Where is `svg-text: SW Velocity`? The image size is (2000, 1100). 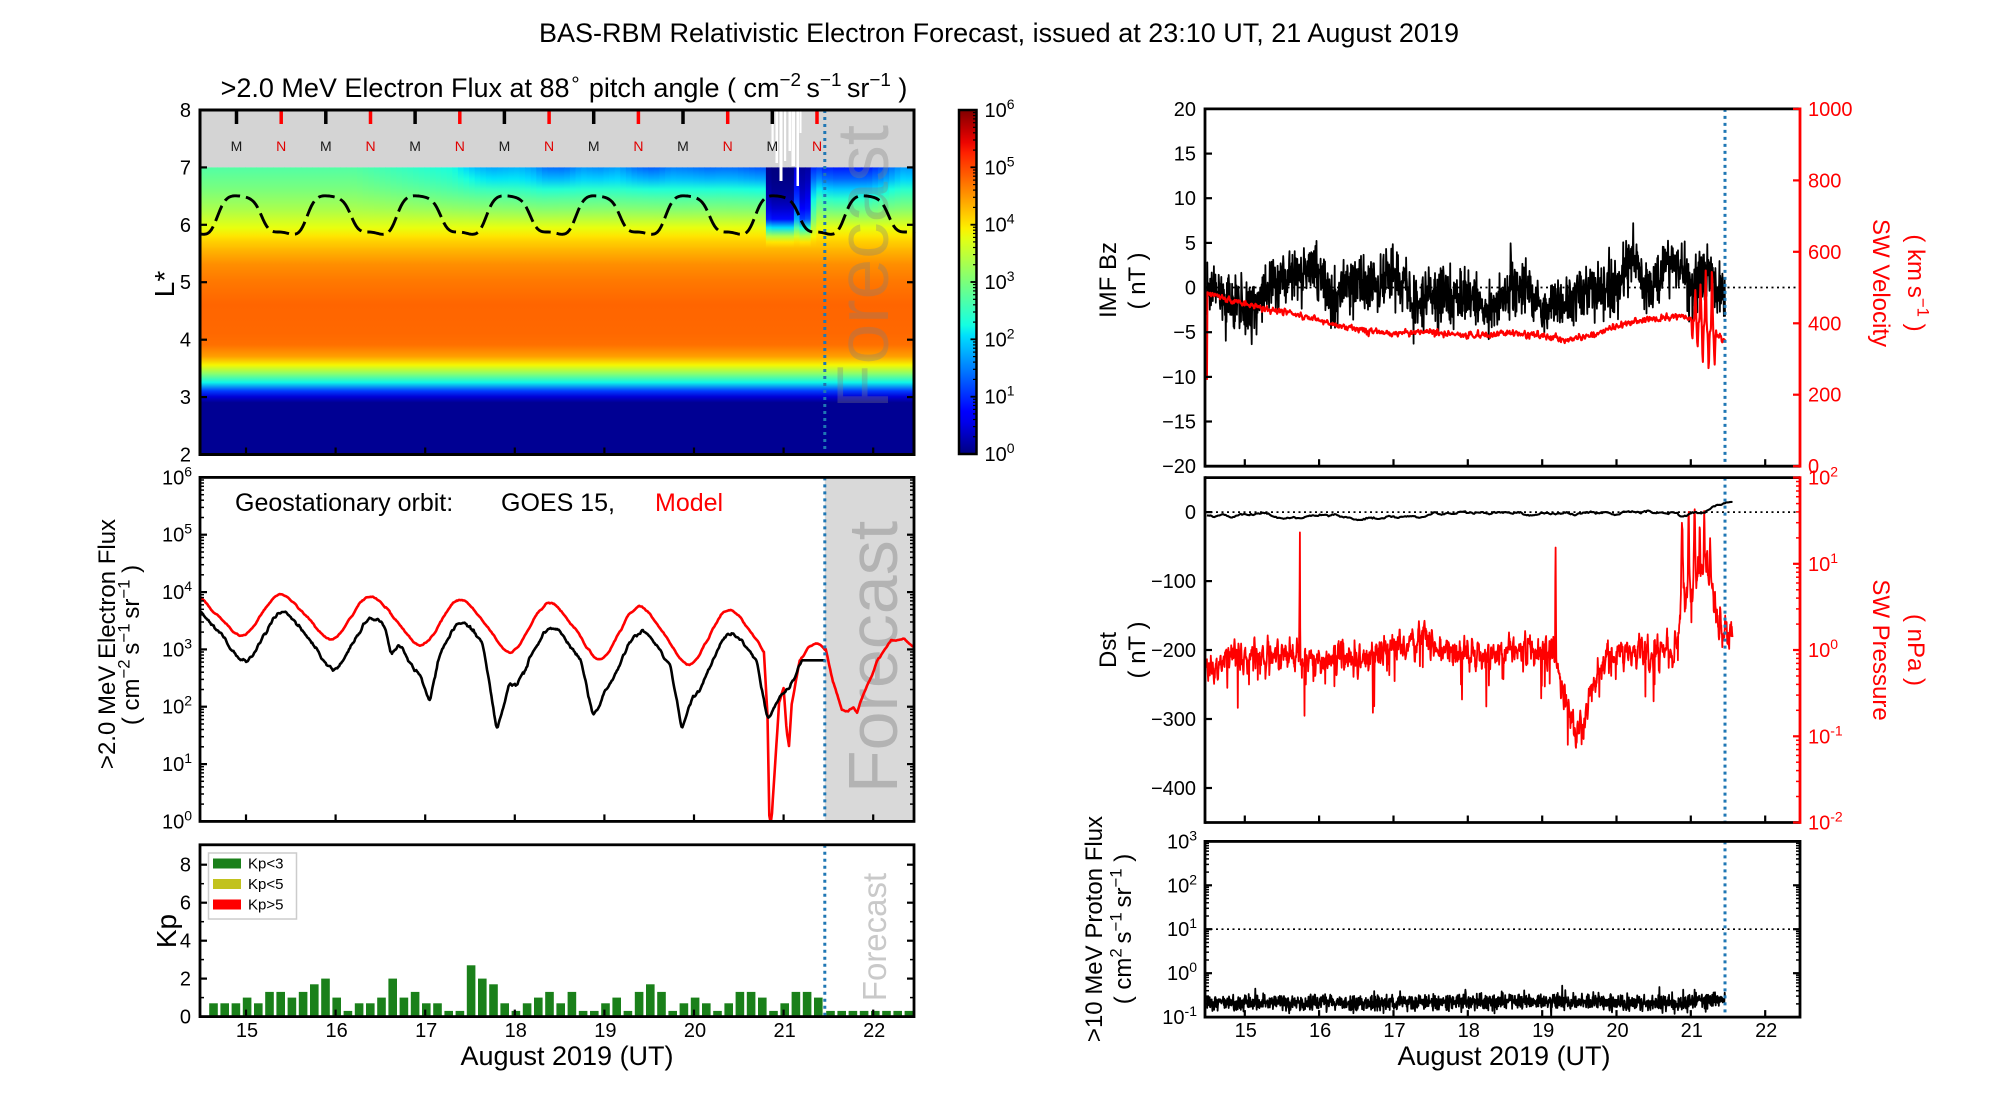 svg-text: SW Velocity is located at coordinates (1880, 283).